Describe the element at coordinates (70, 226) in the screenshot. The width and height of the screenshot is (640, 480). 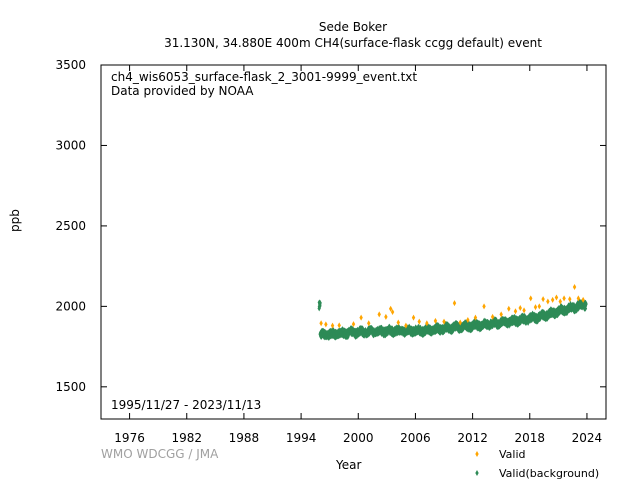
I see `y-tick-label: 2500` at that location.